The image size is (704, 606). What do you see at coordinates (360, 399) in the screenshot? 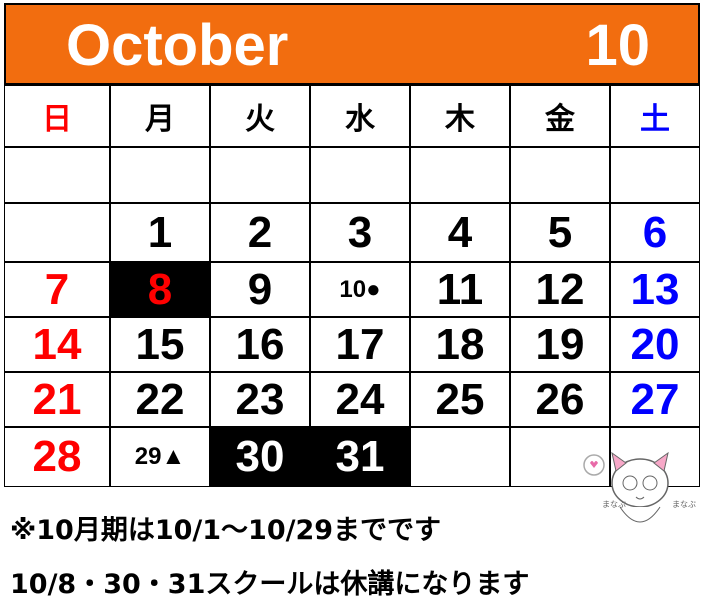
I see `day-cell: 24` at bounding box center [360, 399].